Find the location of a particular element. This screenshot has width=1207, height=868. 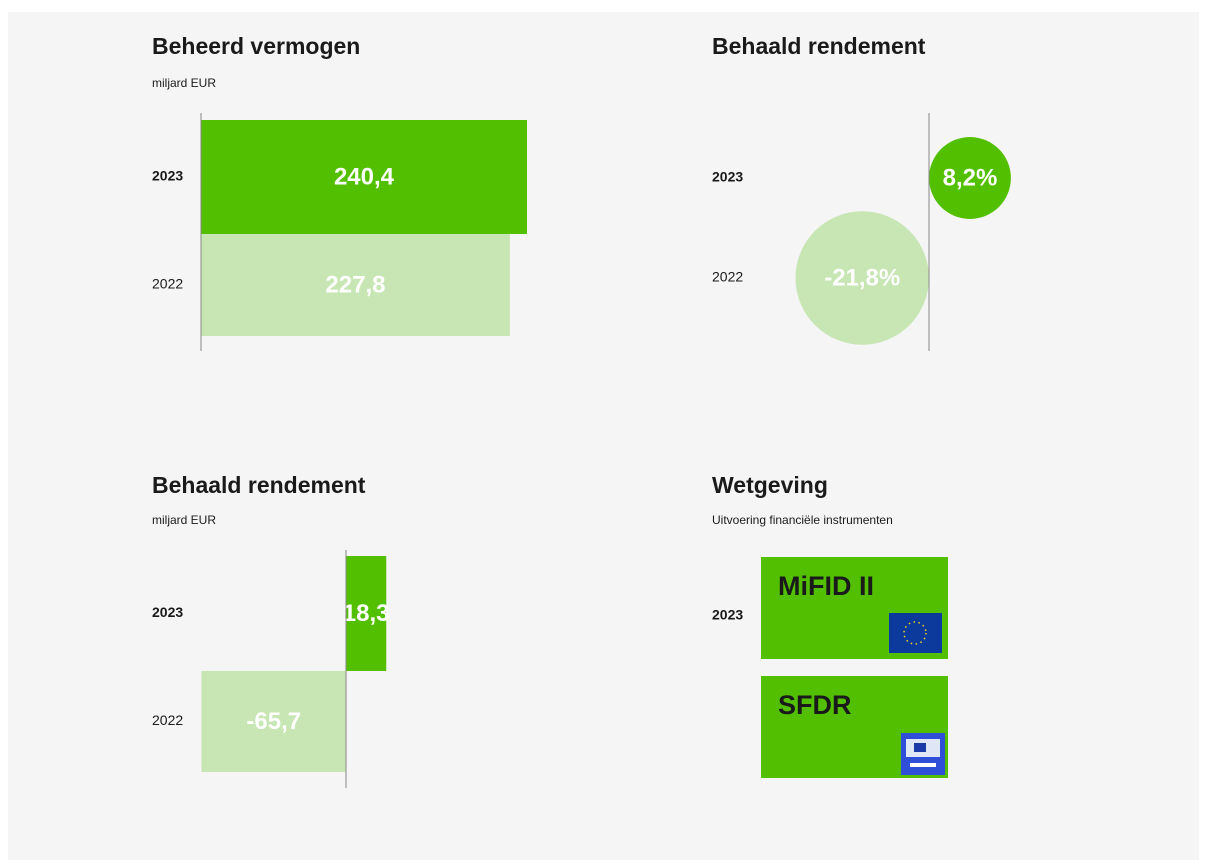

value-label: -21,8% is located at coordinates (862, 277).